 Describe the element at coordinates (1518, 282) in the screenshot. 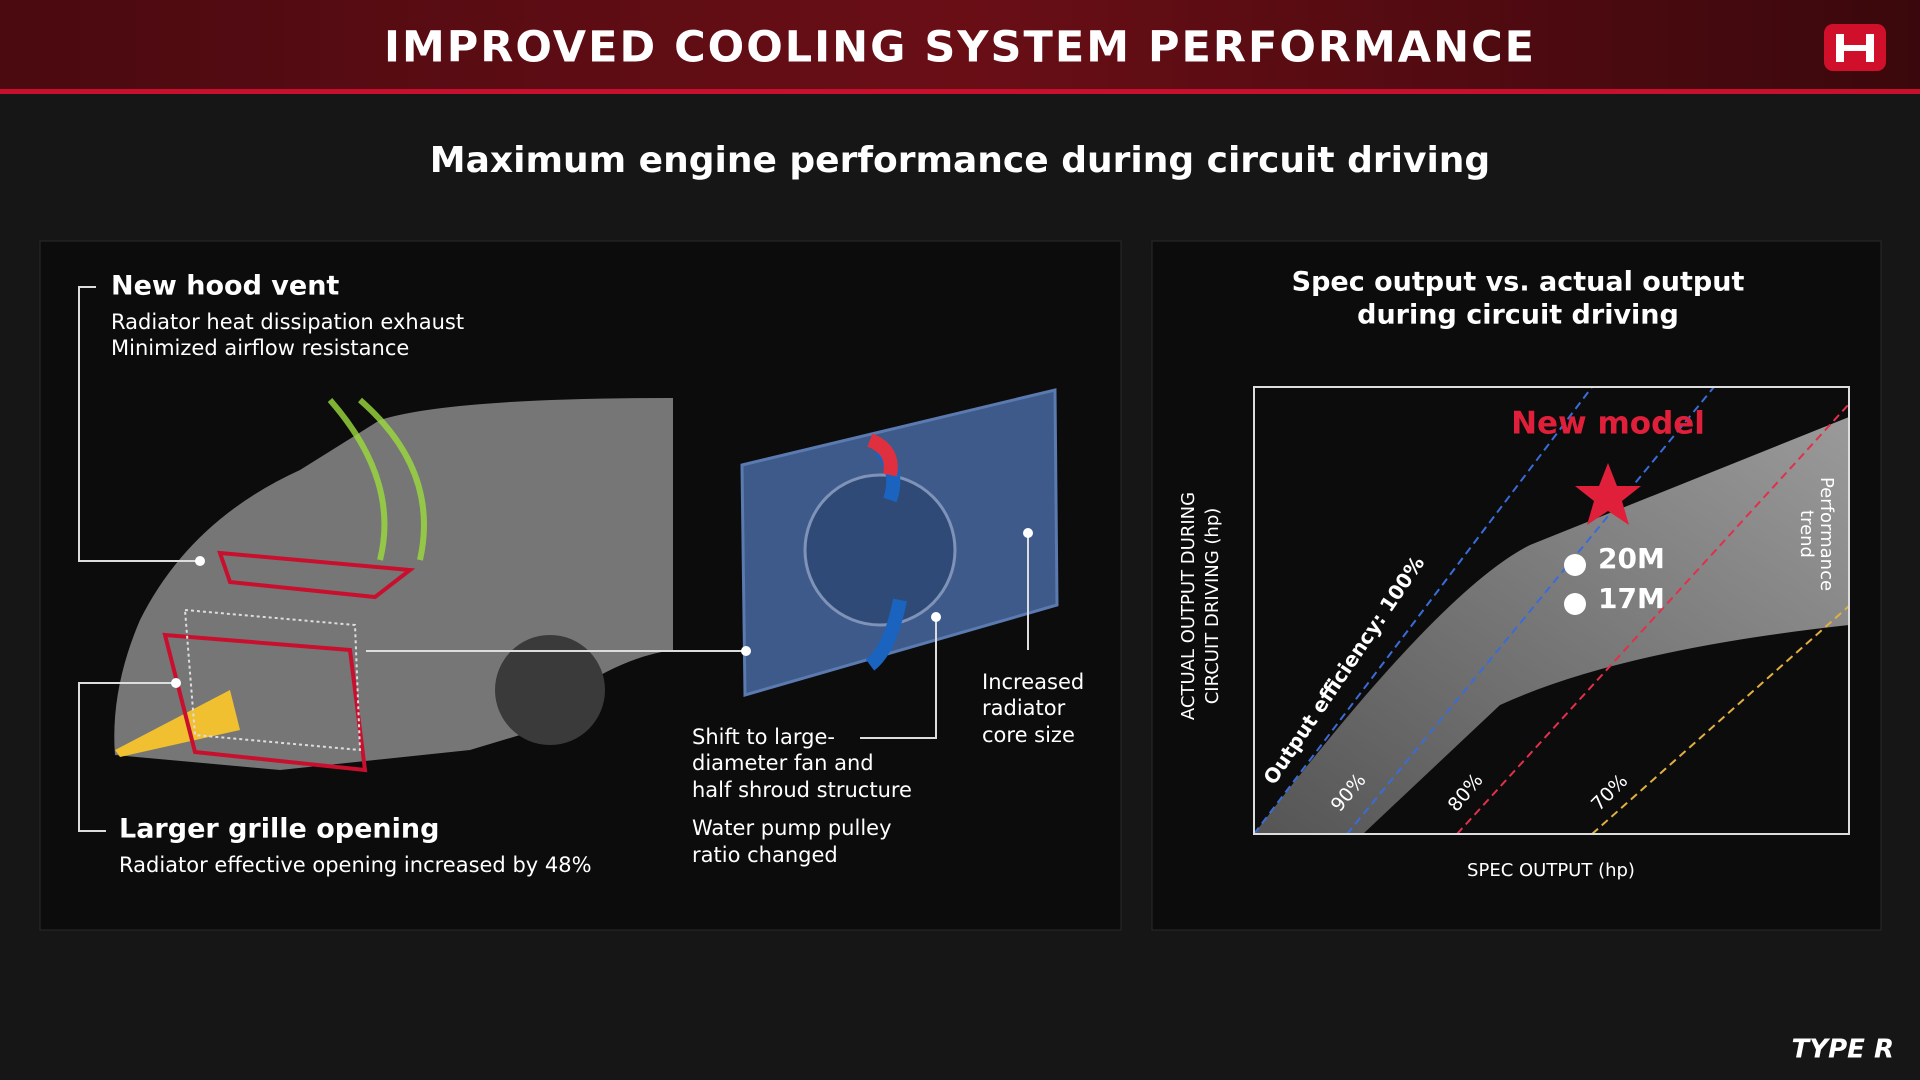

I see `chart-title: Spec output vs. actual output` at that location.